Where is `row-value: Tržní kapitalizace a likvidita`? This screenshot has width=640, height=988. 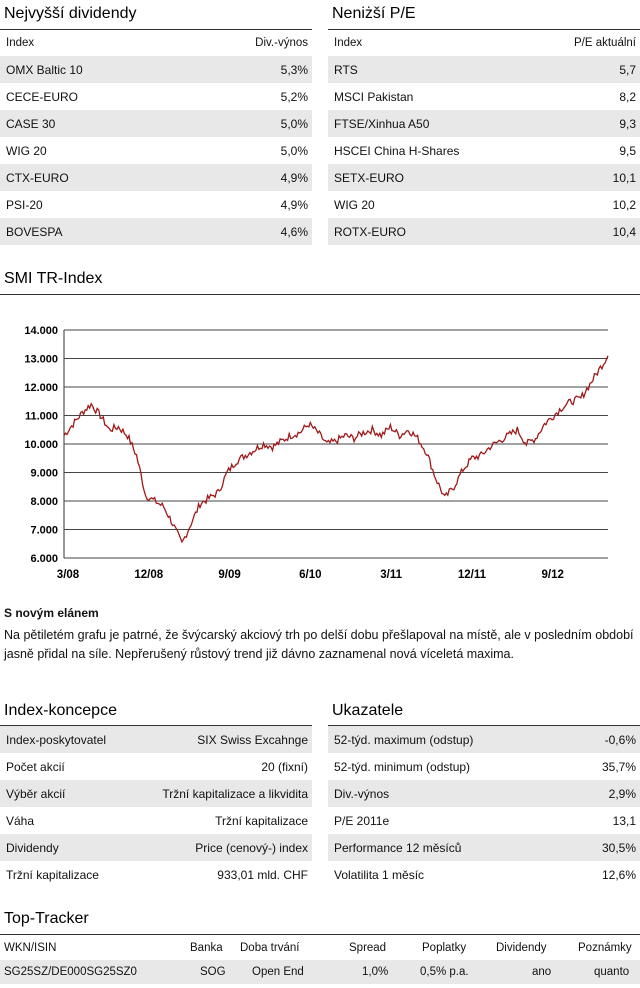 row-value: Tržní kapitalizace a likvidita is located at coordinates (235, 793).